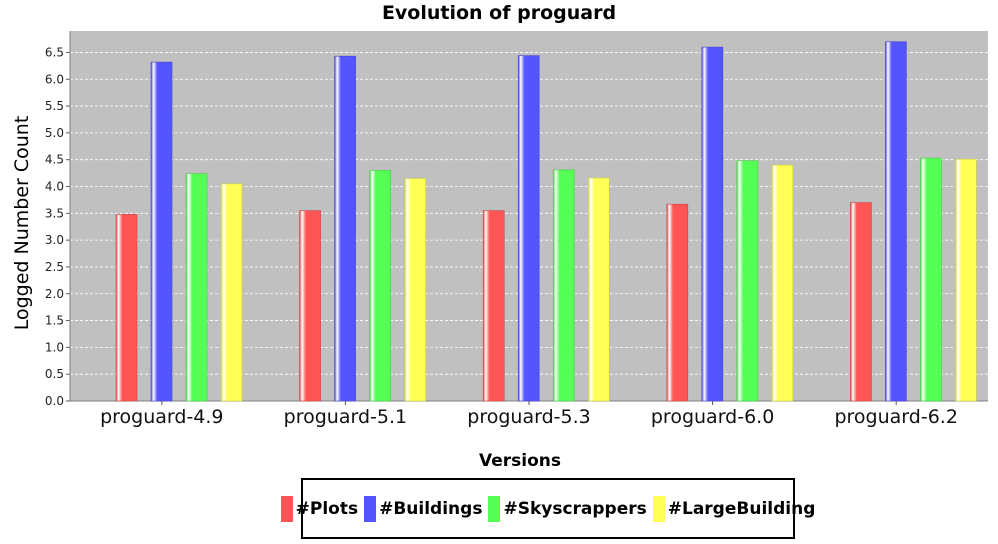 Image resolution: width=998 pixels, height=544 pixels. I want to click on x-axis-label: Versions, so click(520, 461).